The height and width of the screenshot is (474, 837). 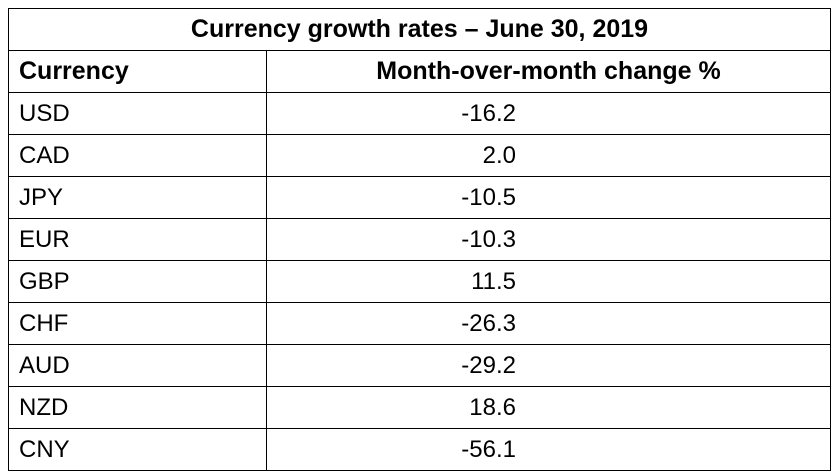 I want to click on table-row: CNY -56.1, so click(x=419, y=449).